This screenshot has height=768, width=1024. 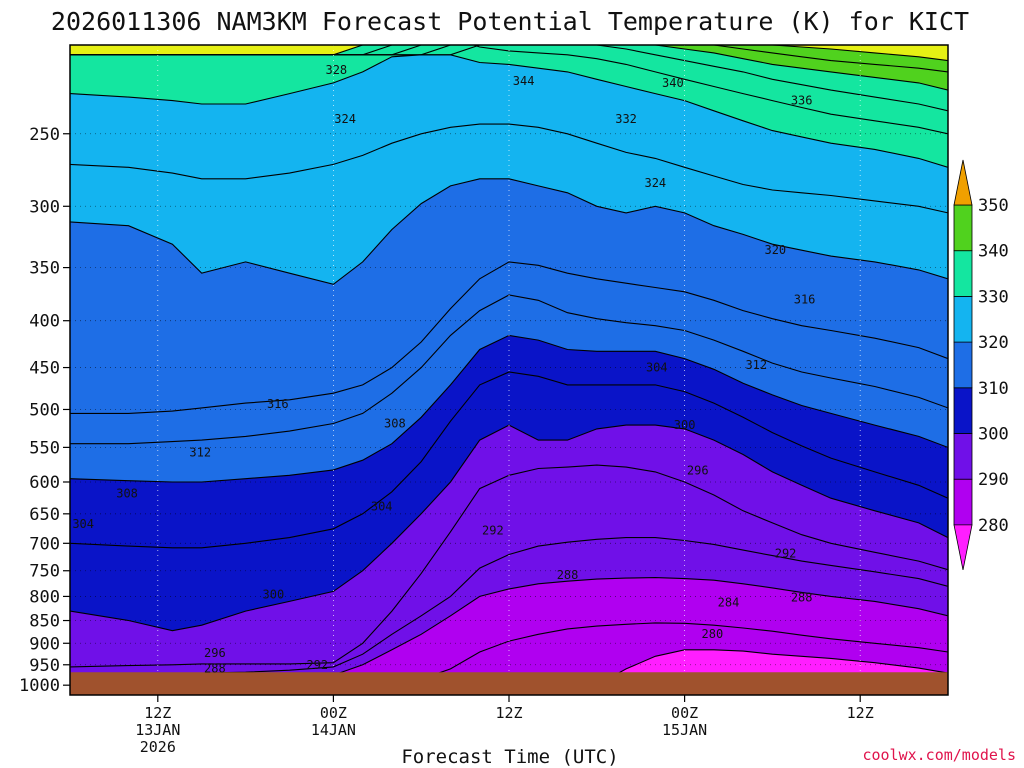 I want to click on y-tick-label-750: 750, so click(x=44, y=572).